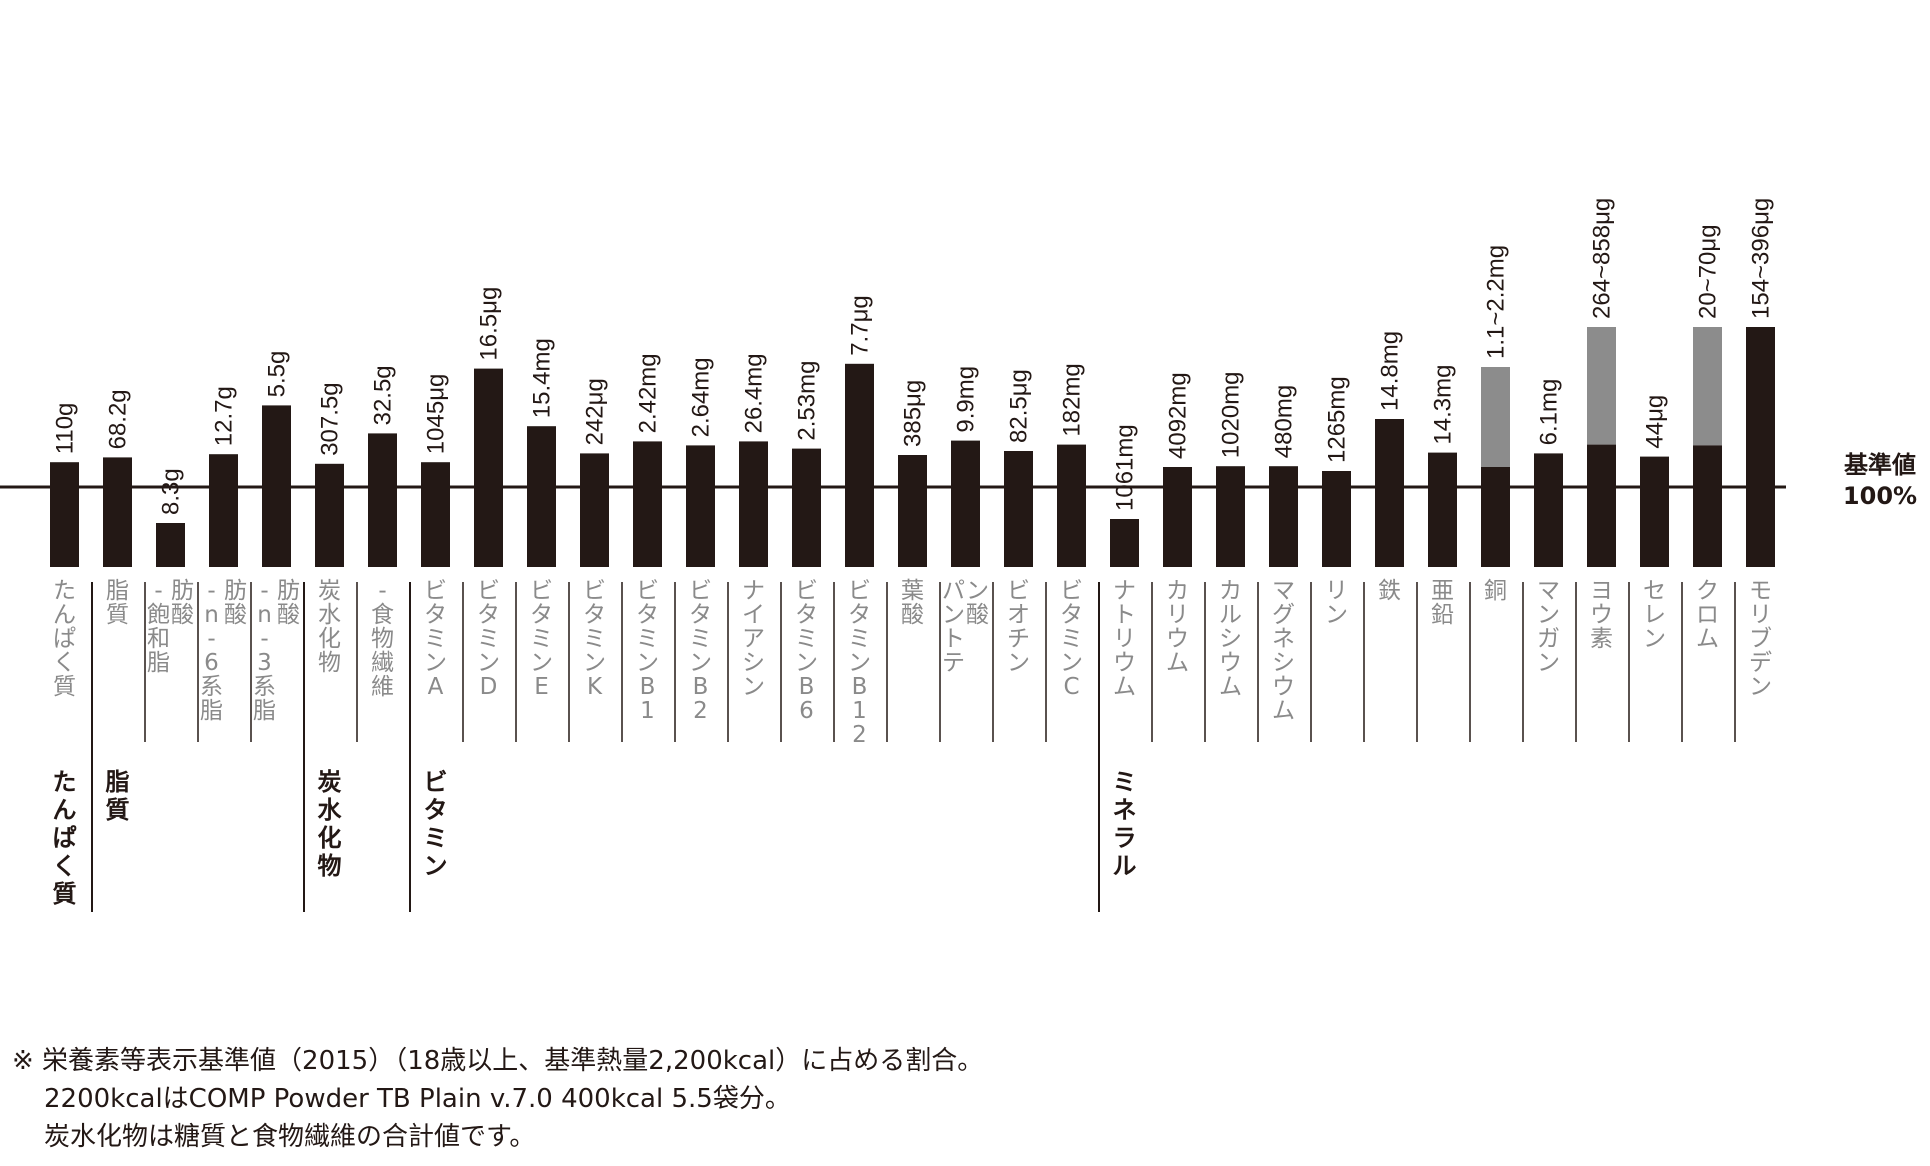  I want to click on nutrient-char: 質, so click(64, 687).